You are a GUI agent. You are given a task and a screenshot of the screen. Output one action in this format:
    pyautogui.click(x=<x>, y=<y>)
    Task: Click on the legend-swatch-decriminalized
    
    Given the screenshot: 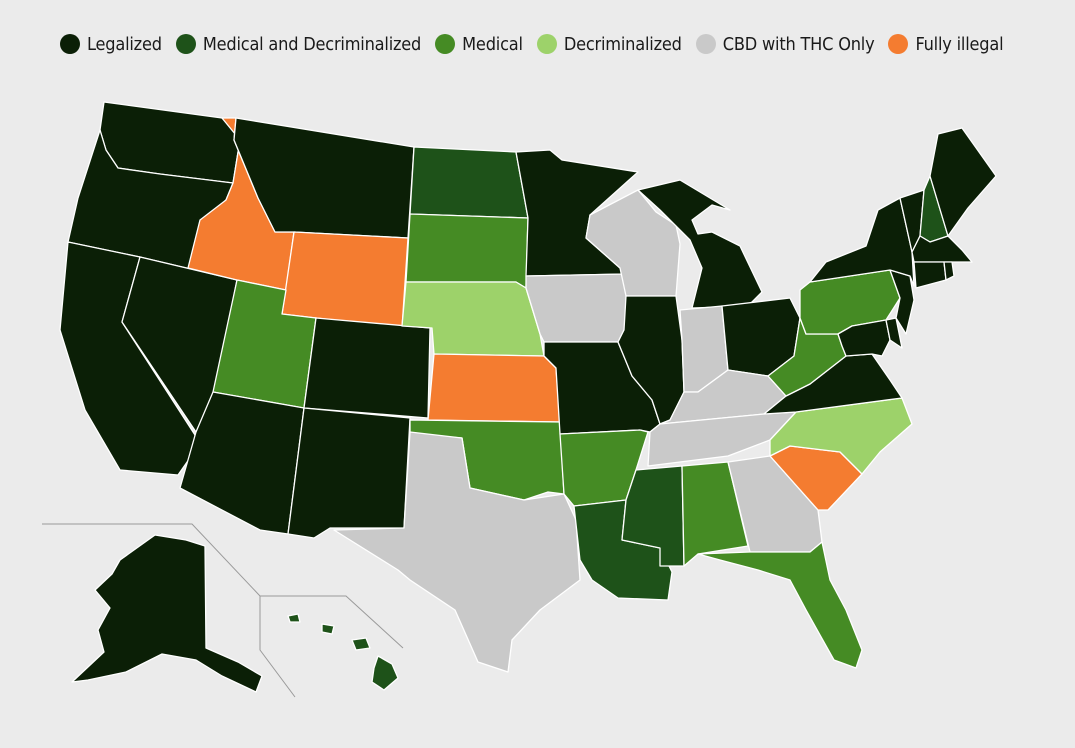 What is the action you would take?
    pyautogui.click(x=546, y=44)
    